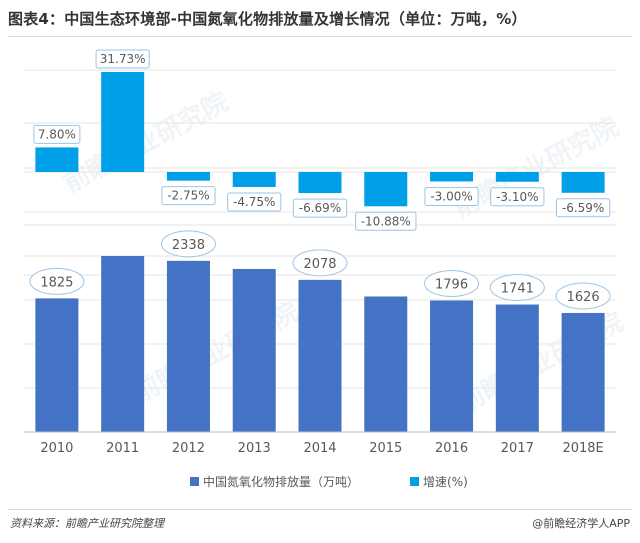 The image size is (640, 543). I want to click on volume-data-label: 1626, so click(583, 297).